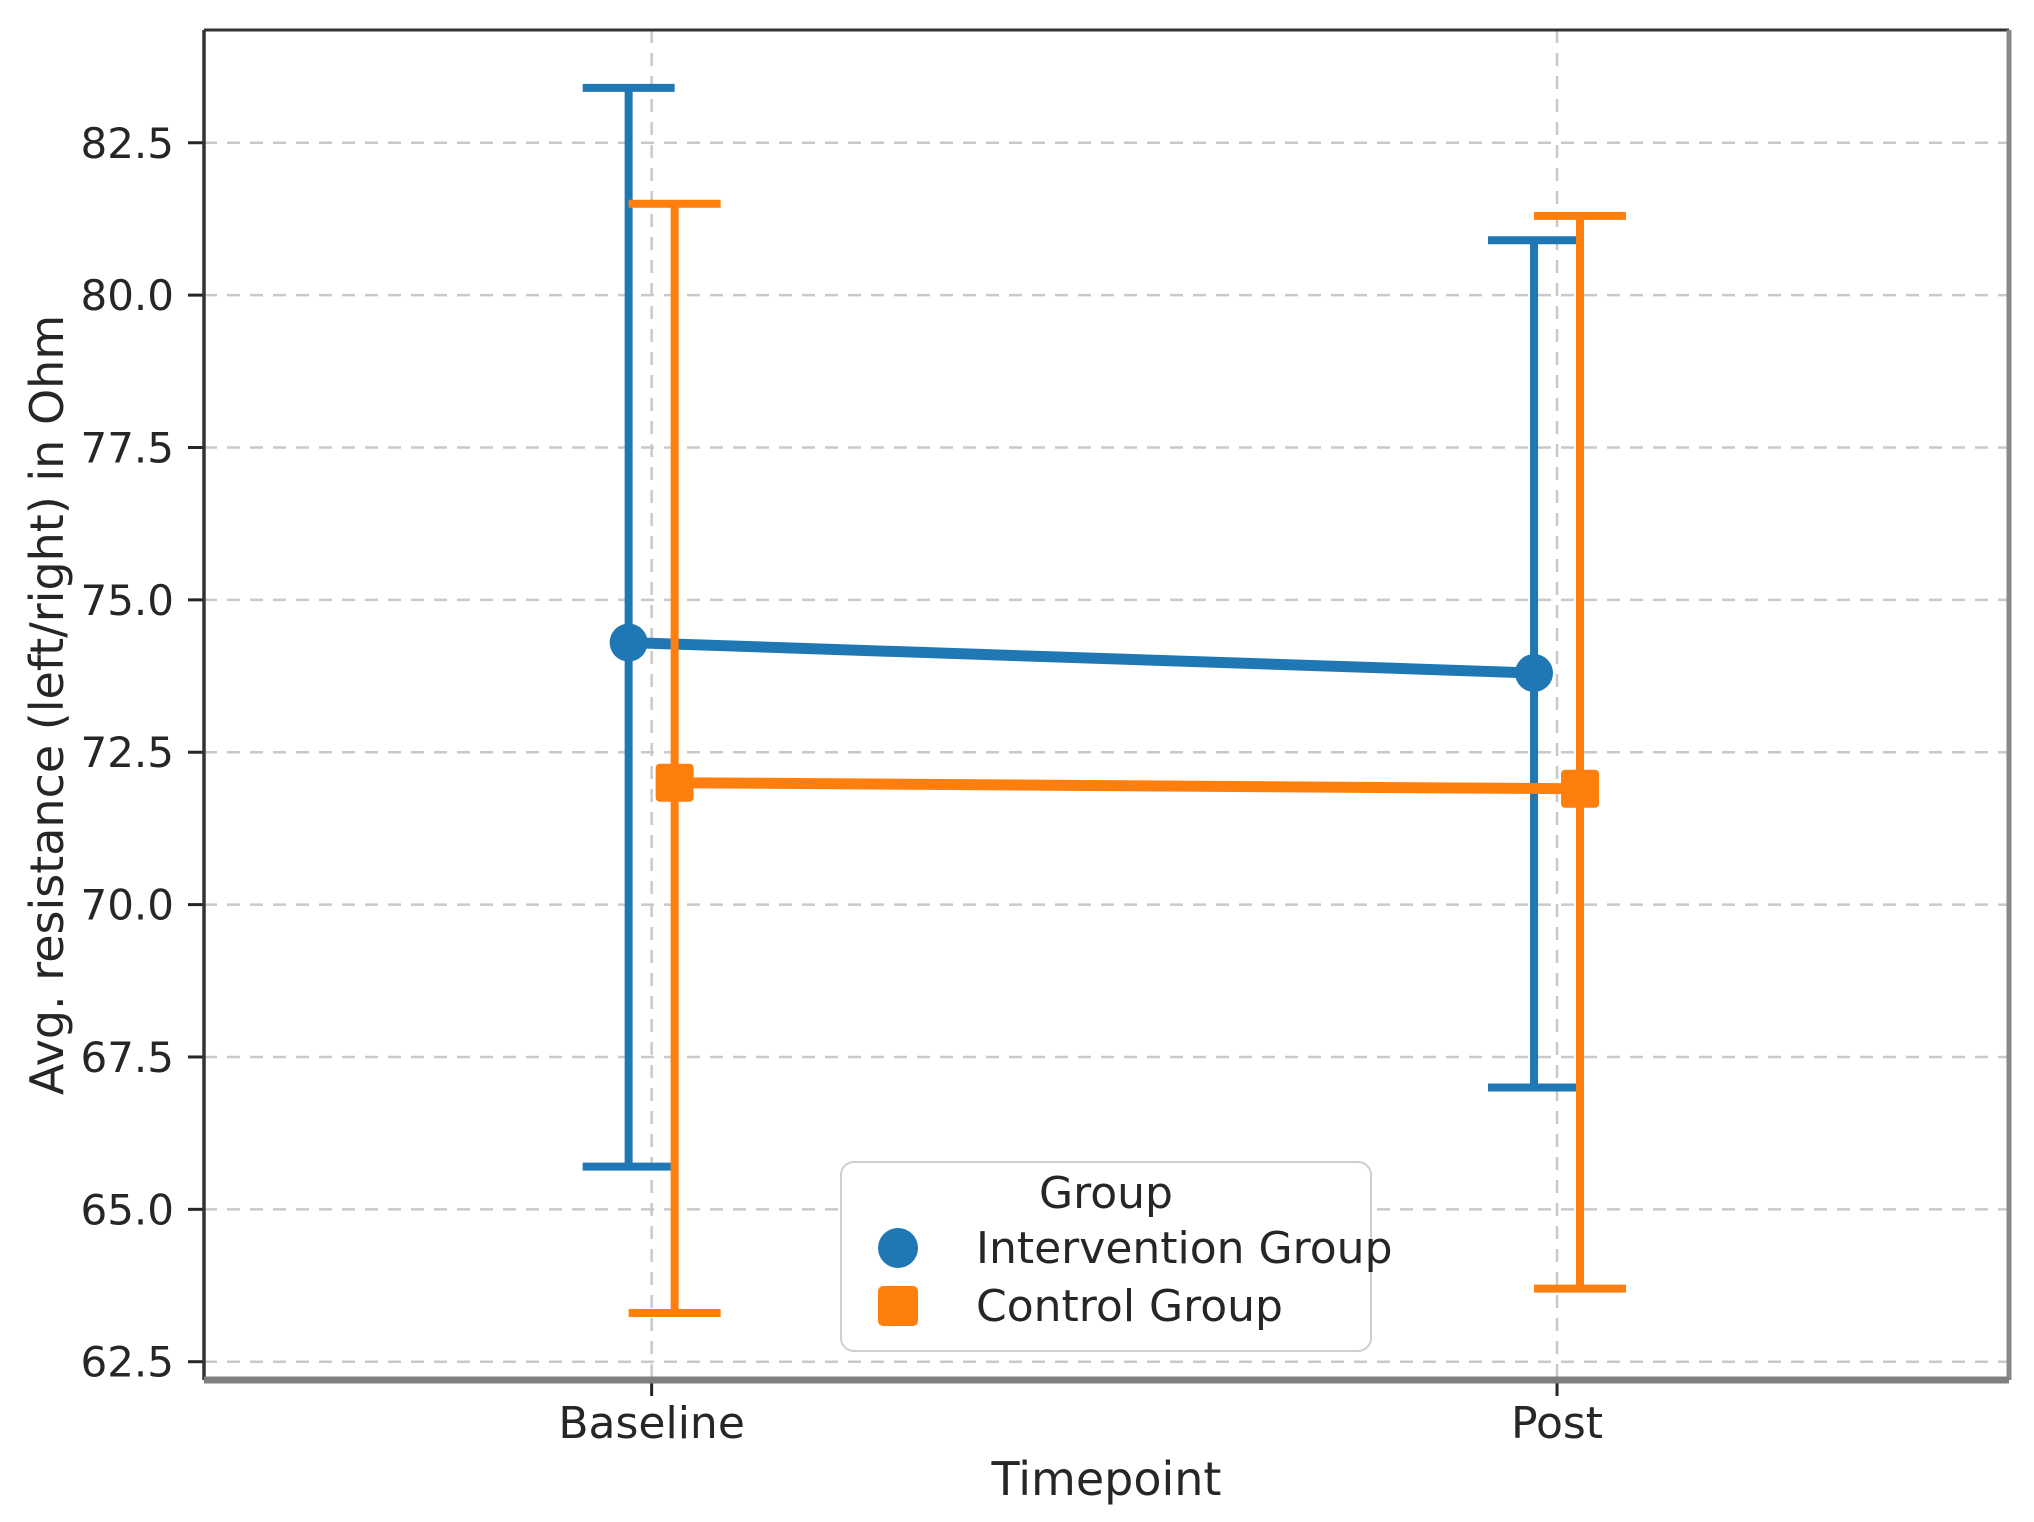  What do you see at coordinates (127, 1362) in the screenshot?
I see `y-tick-label: 62.5` at bounding box center [127, 1362].